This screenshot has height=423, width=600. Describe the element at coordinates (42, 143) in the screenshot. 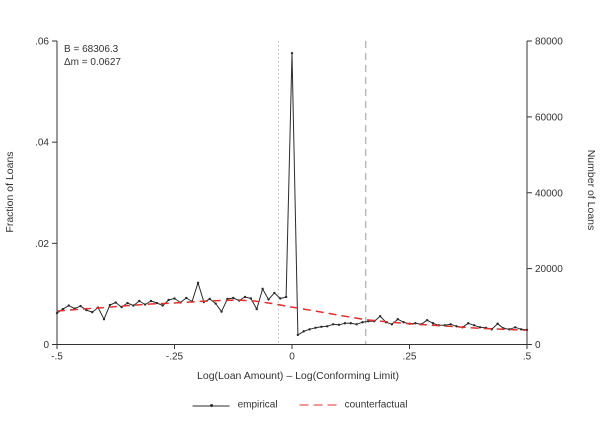

I see `y-left-tick-label: .04` at that location.